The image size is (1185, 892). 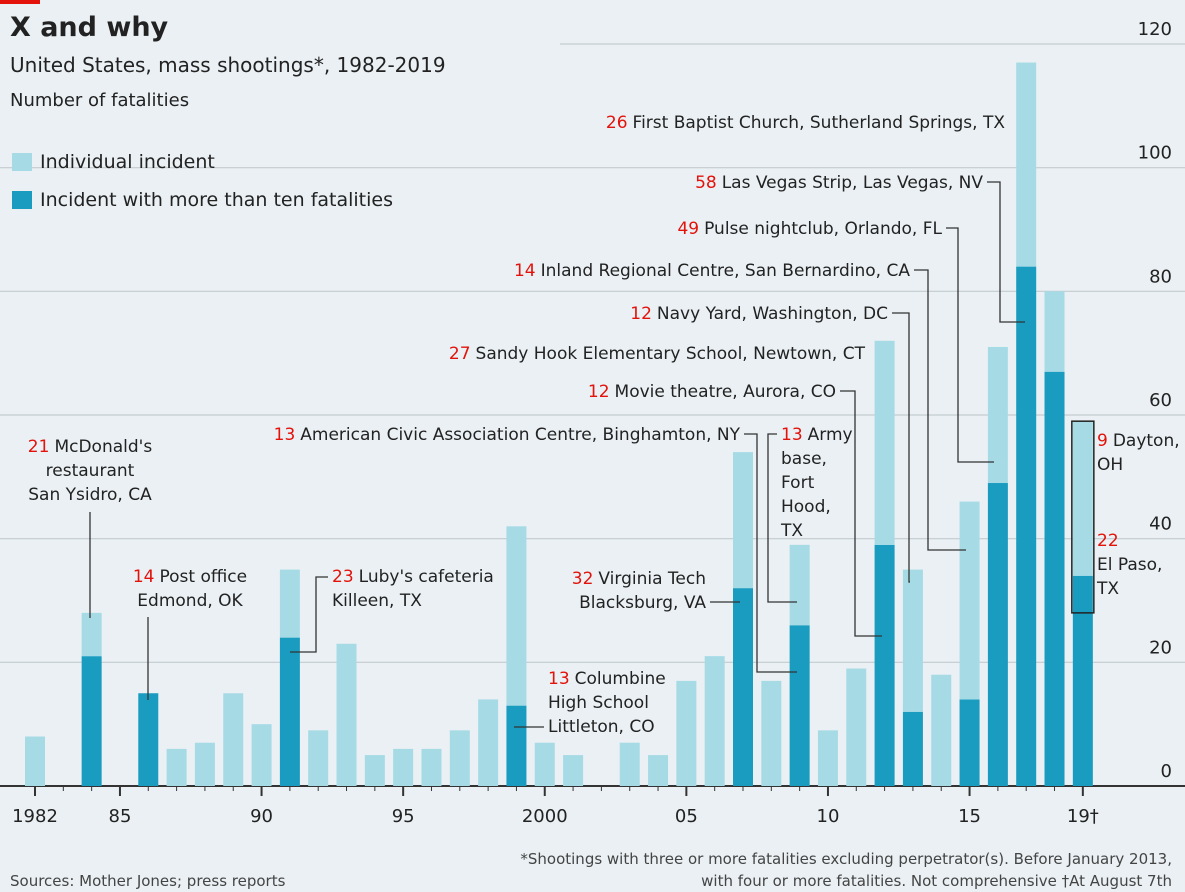 What do you see at coordinates (804, 459) in the screenshot?
I see `annotation-text: base,` at bounding box center [804, 459].